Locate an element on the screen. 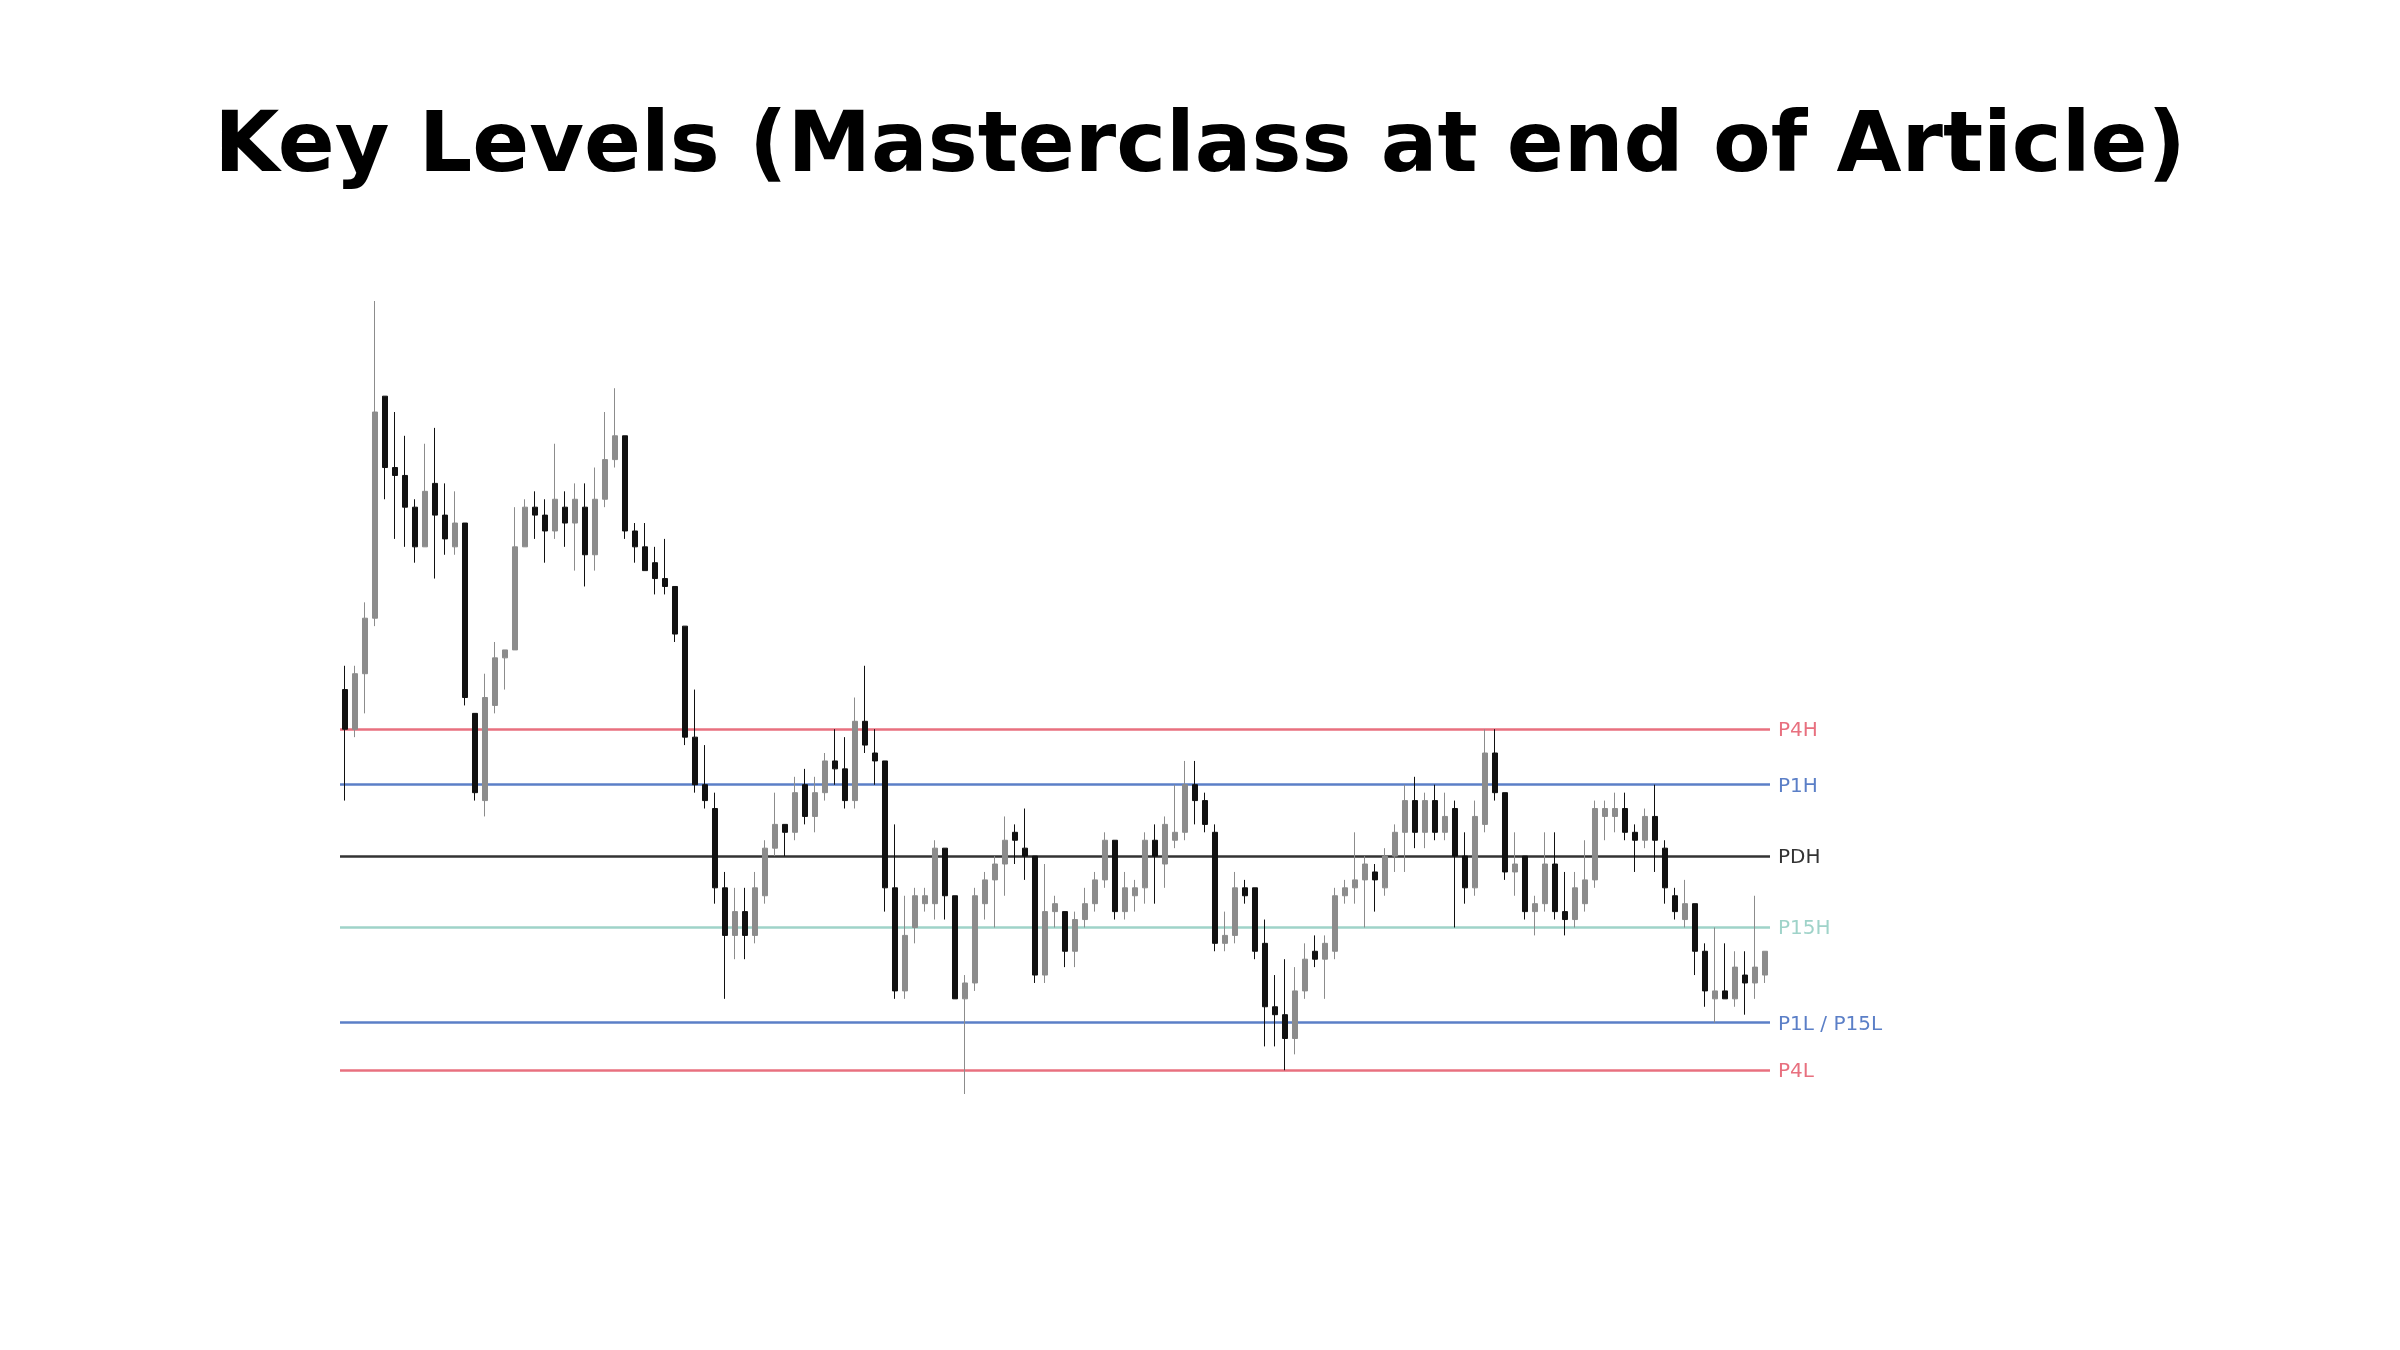  ref-line-label: P1H is located at coordinates (1798, 784).